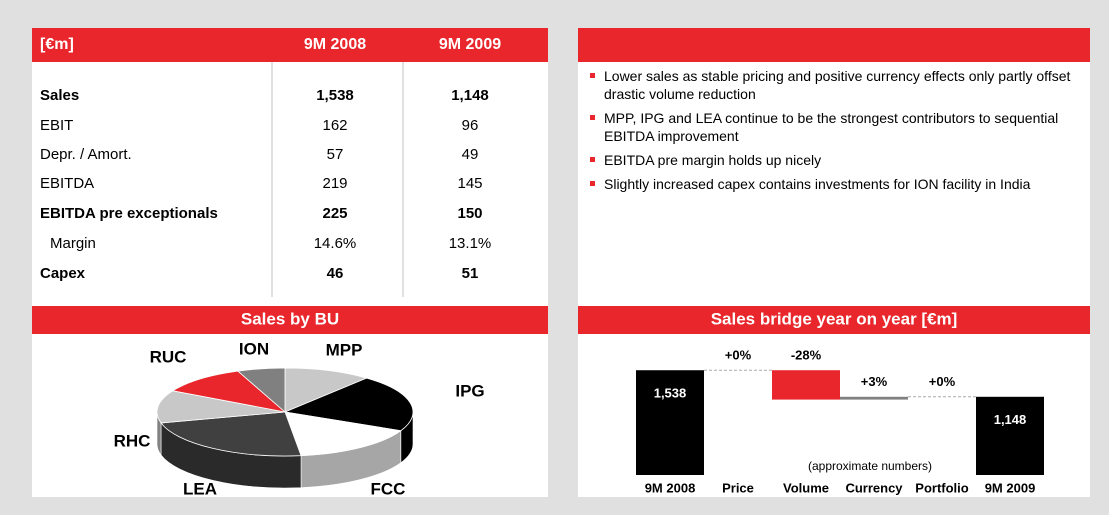  What do you see at coordinates (470, 273) in the screenshot?
I see `table-cell: 51` at bounding box center [470, 273].